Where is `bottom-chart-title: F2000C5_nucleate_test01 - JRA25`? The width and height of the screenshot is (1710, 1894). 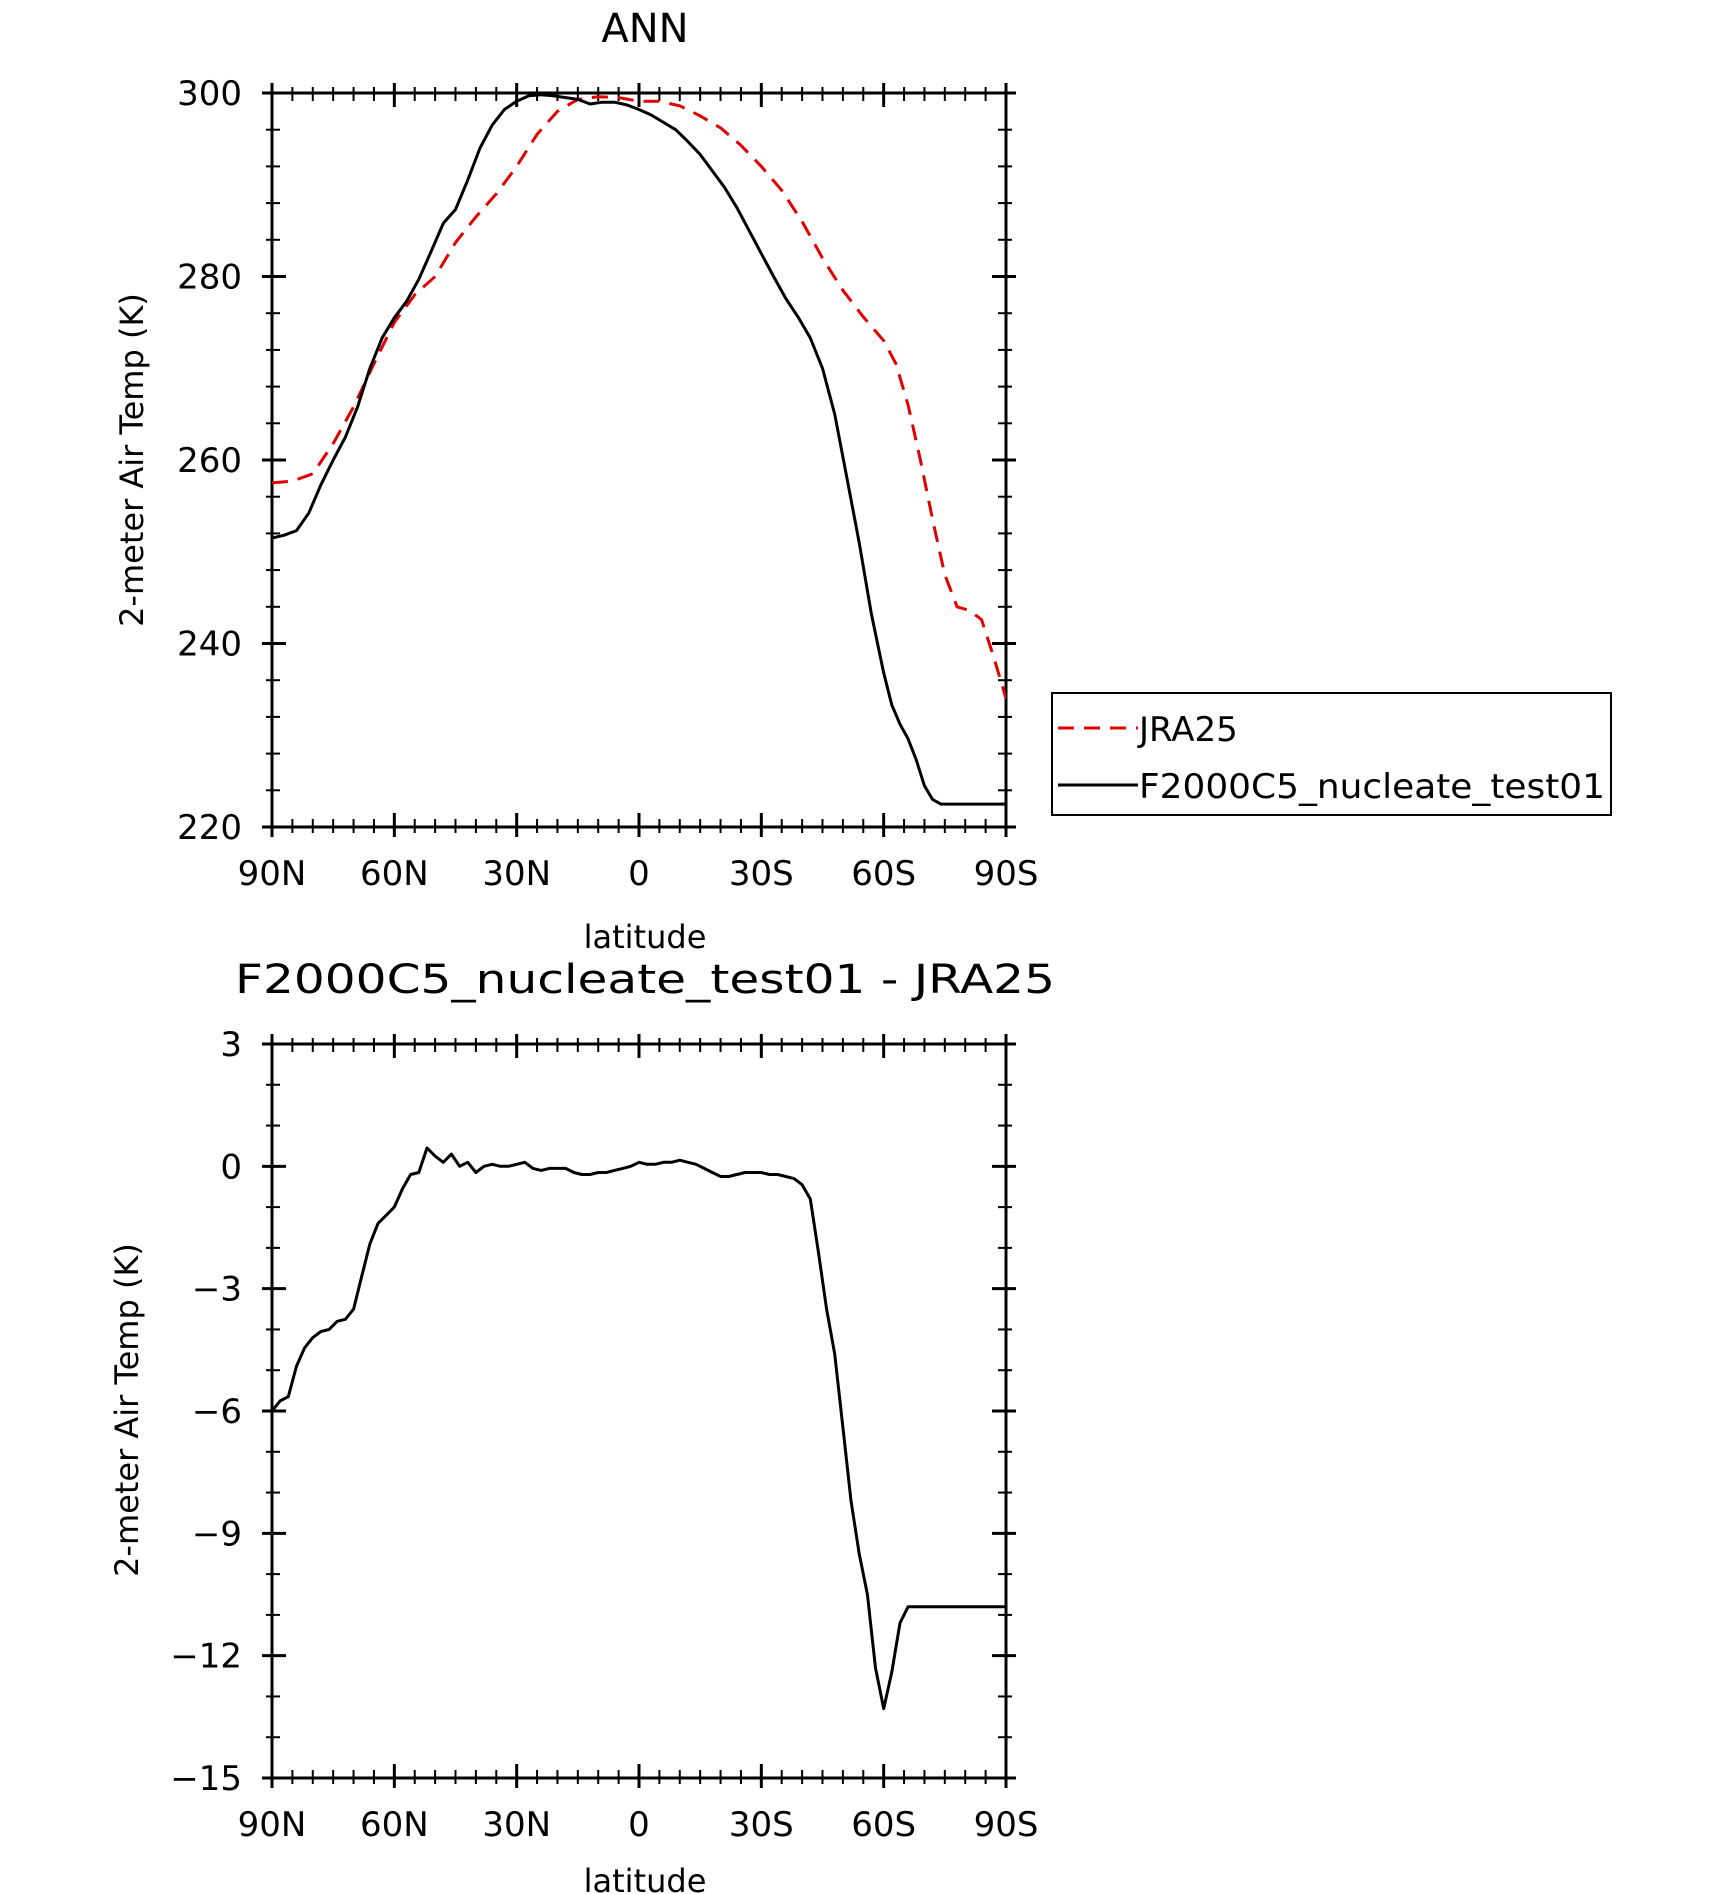
bottom-chart-title: F2000C5_nucleate_test01 - JRA25 is located at coordinates (645, 980).